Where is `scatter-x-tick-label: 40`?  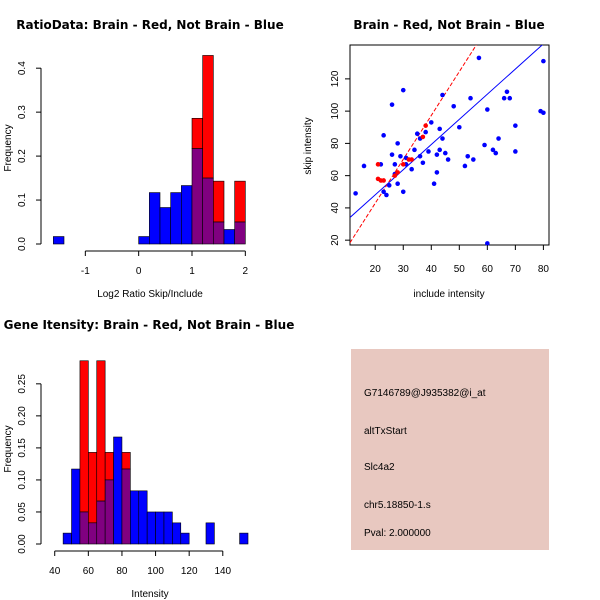
scatter-x-tick-label: 40 is located at coordinates (432, 269).